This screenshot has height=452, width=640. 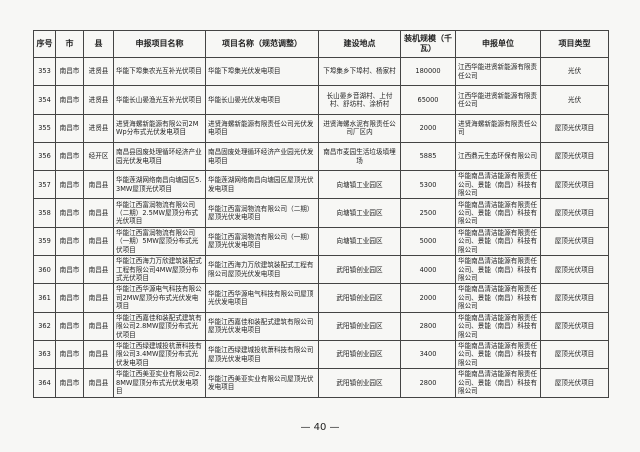 What do you see at coordinates (44, 156) in the screenshot?
I see `table-cell: 356` at bounding box center [44, 156].